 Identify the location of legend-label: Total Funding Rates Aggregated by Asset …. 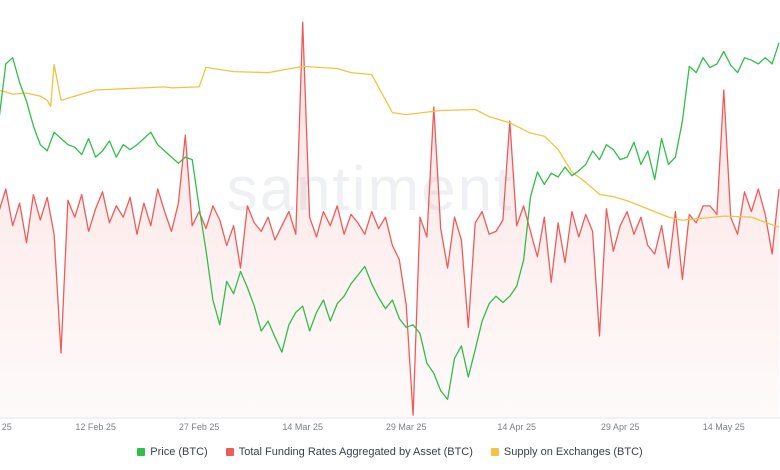
(355, 452).